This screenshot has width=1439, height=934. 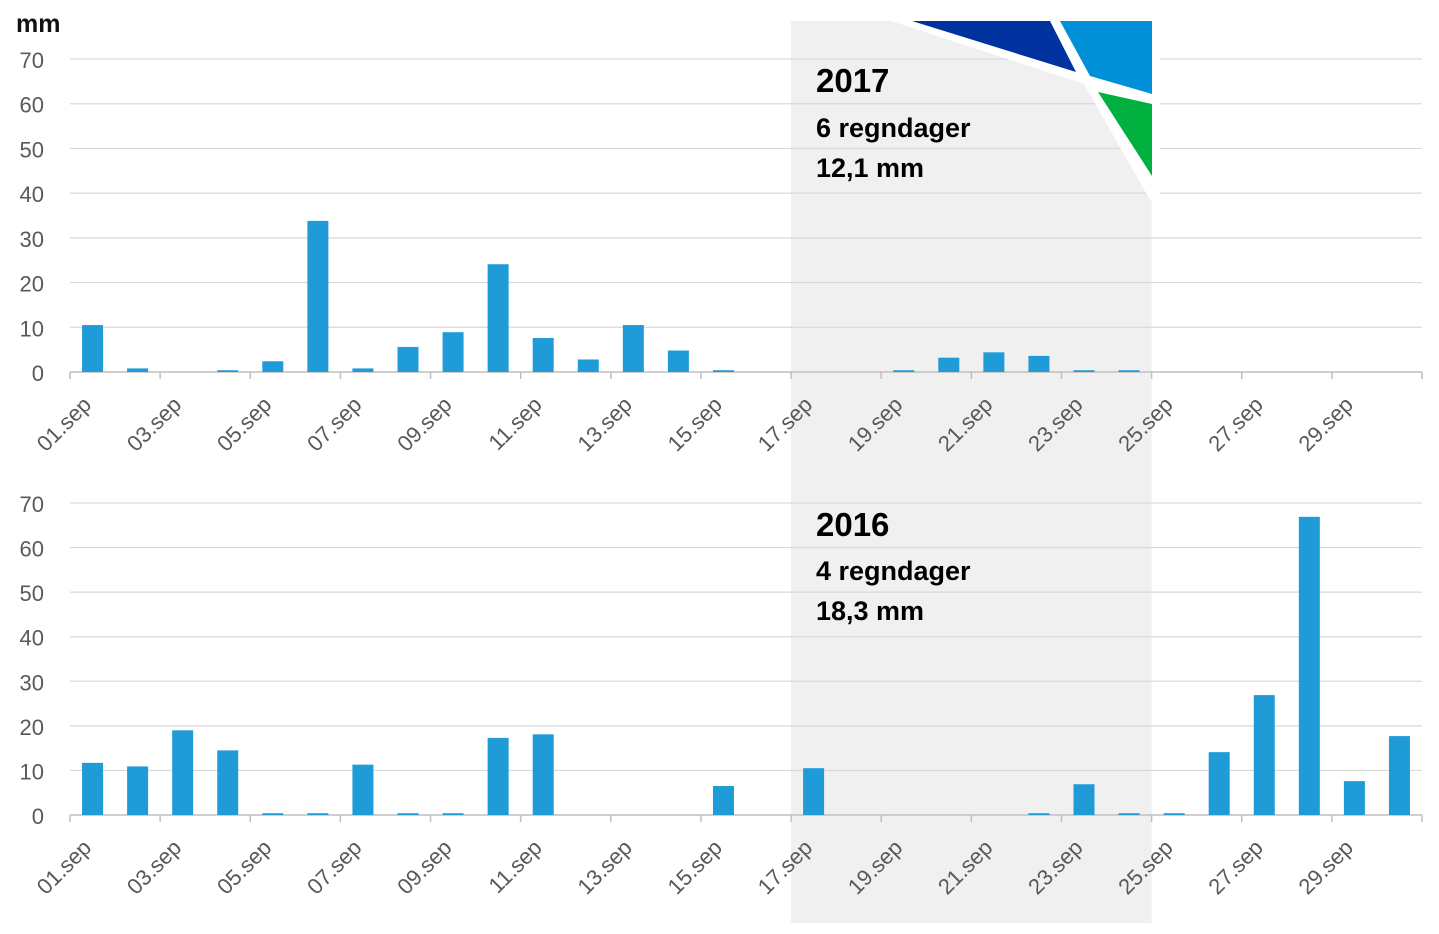 I want to click on bar-2017-10.sep, so click(x=498, y=318).